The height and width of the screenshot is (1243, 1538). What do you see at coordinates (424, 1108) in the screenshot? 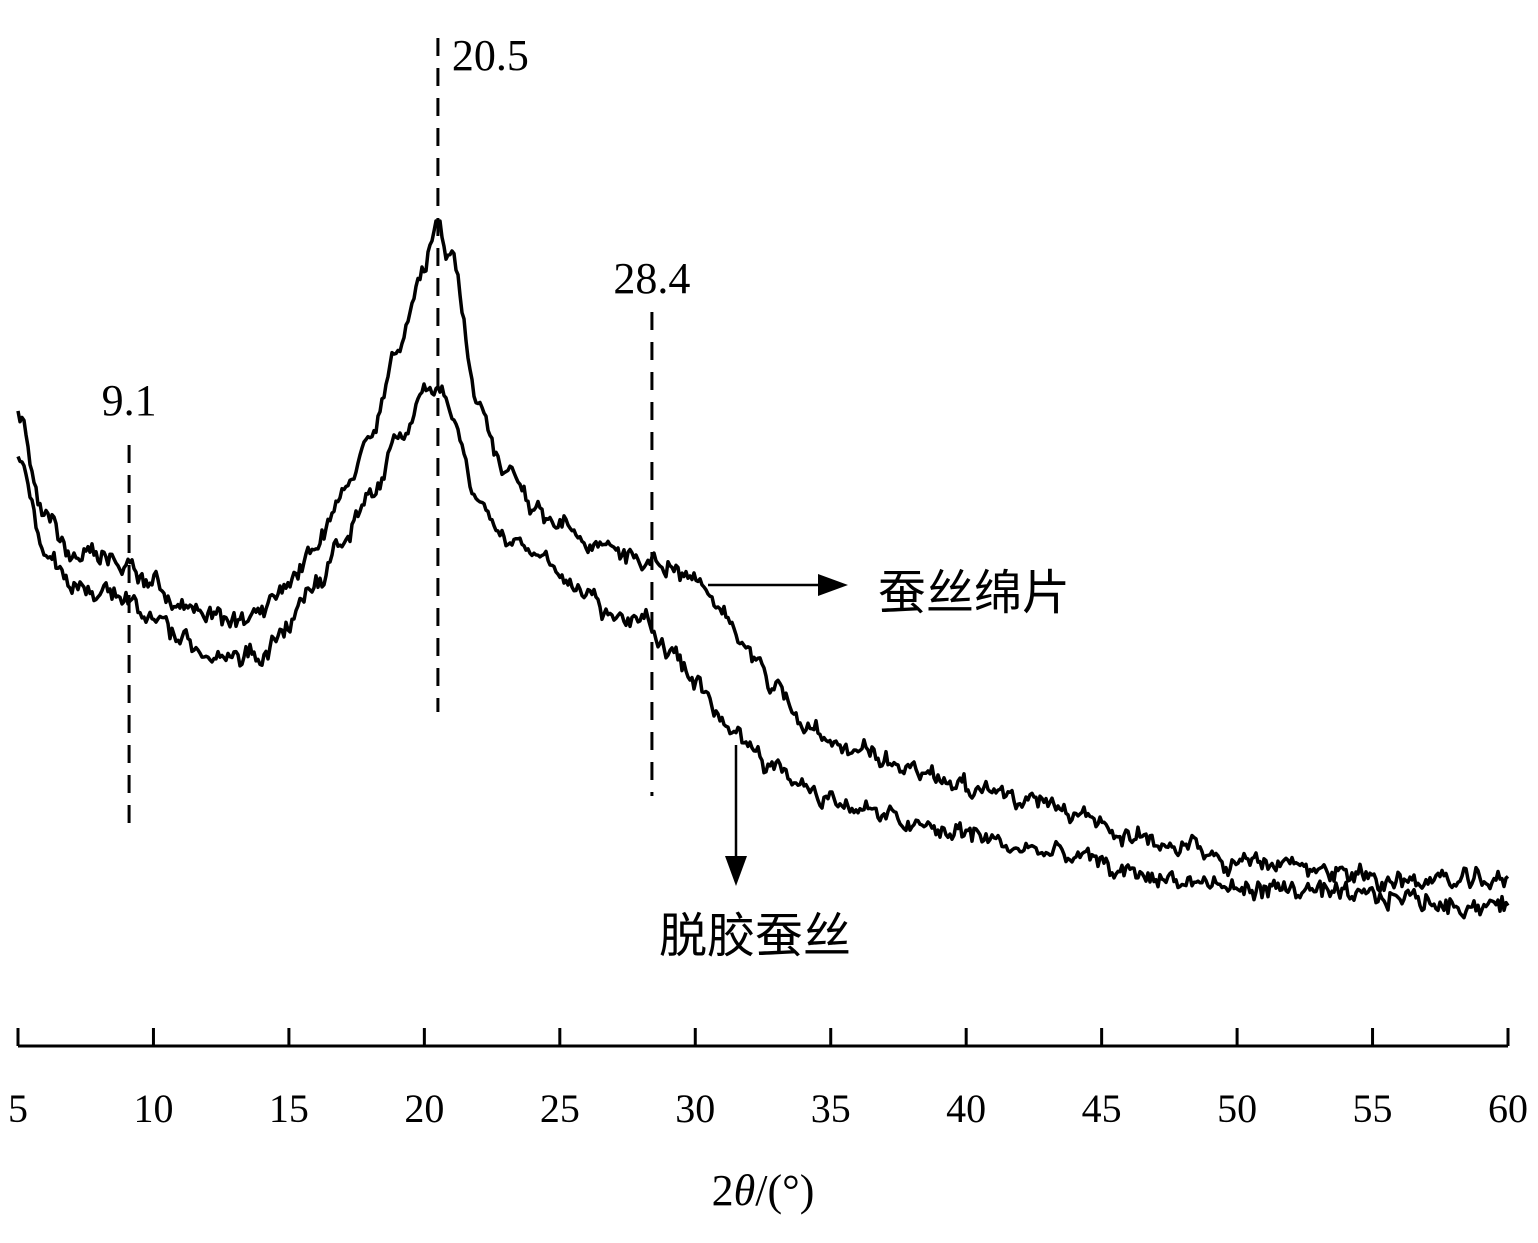
I see `x-tick-label-20: 20` at bounding box center [424, 1108].